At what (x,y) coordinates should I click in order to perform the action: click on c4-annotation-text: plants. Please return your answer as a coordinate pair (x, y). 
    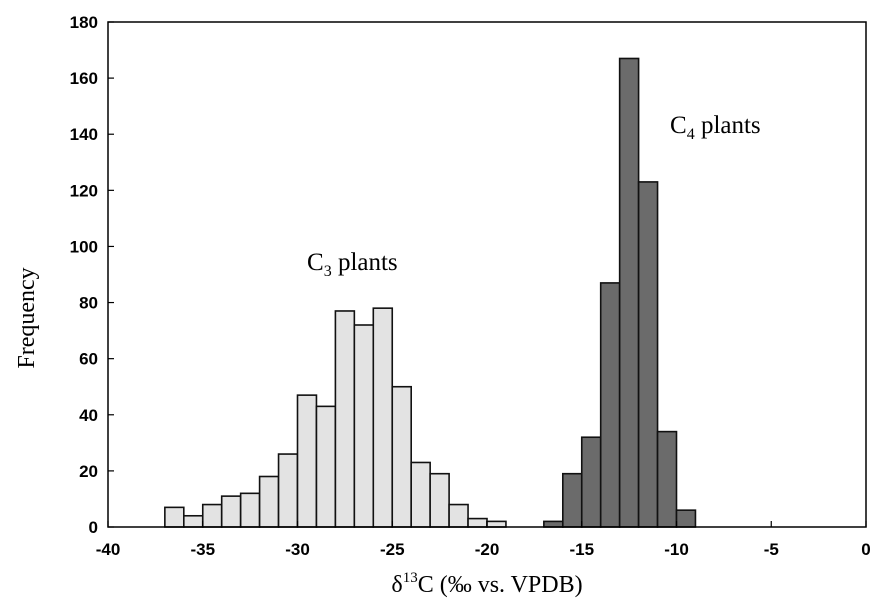
    Looking at the image, I should click on (728, 125).